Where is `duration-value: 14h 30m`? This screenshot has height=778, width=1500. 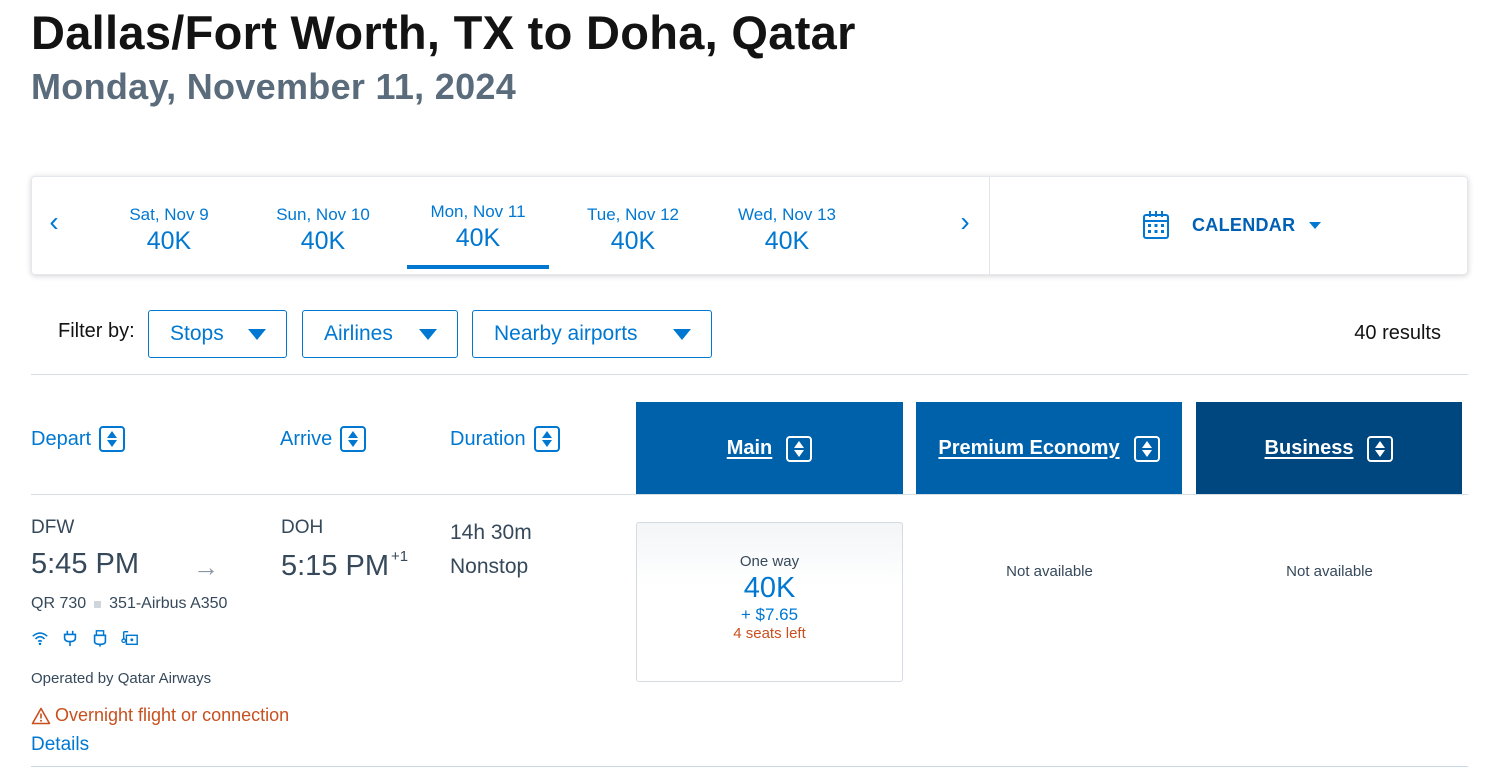 duration-value: 14h 30m is located at coordinates (491, 532).